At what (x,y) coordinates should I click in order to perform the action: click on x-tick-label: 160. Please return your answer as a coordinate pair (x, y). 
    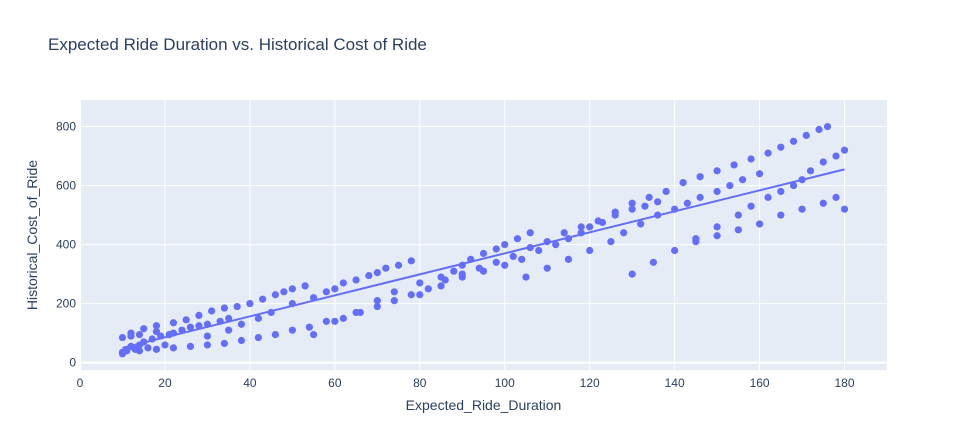
    Looking at the image, I should click on (760, 383).